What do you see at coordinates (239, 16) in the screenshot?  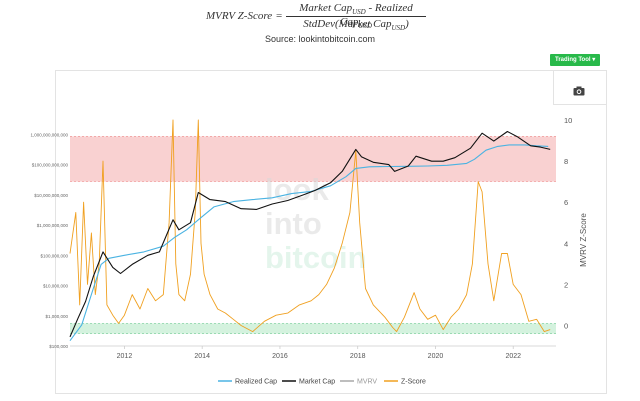 I see `formula-lhs: MVRV Z-Score` at bounding box center [239, 16].